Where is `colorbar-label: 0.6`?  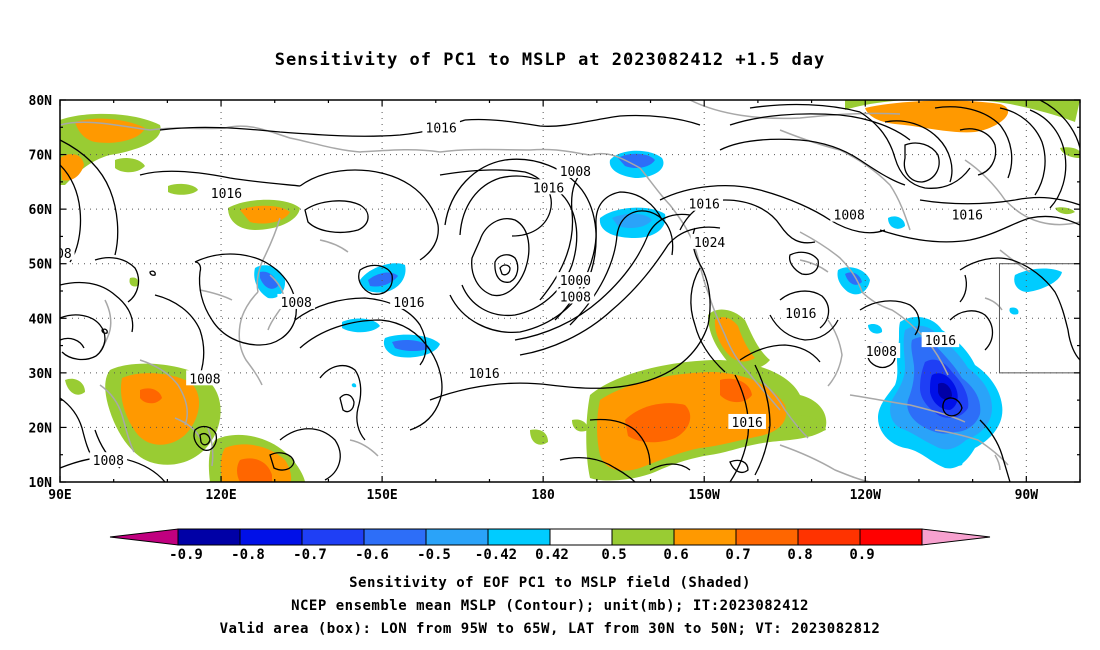
colorbar-label: 0.6 is located at coordinates (675, 555).